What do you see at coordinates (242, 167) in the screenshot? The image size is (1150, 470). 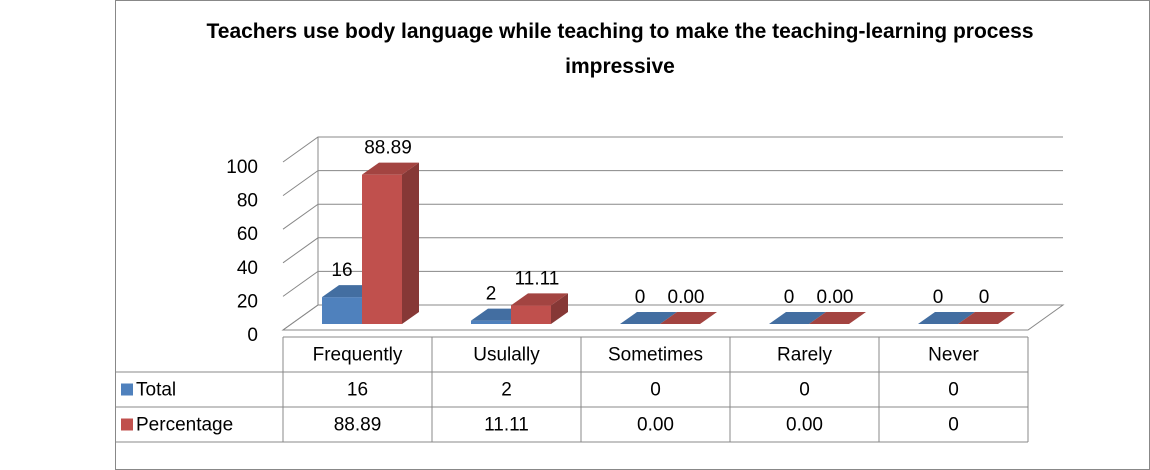 I see `y-tick-label: 100` at bounding box center [242, 167].